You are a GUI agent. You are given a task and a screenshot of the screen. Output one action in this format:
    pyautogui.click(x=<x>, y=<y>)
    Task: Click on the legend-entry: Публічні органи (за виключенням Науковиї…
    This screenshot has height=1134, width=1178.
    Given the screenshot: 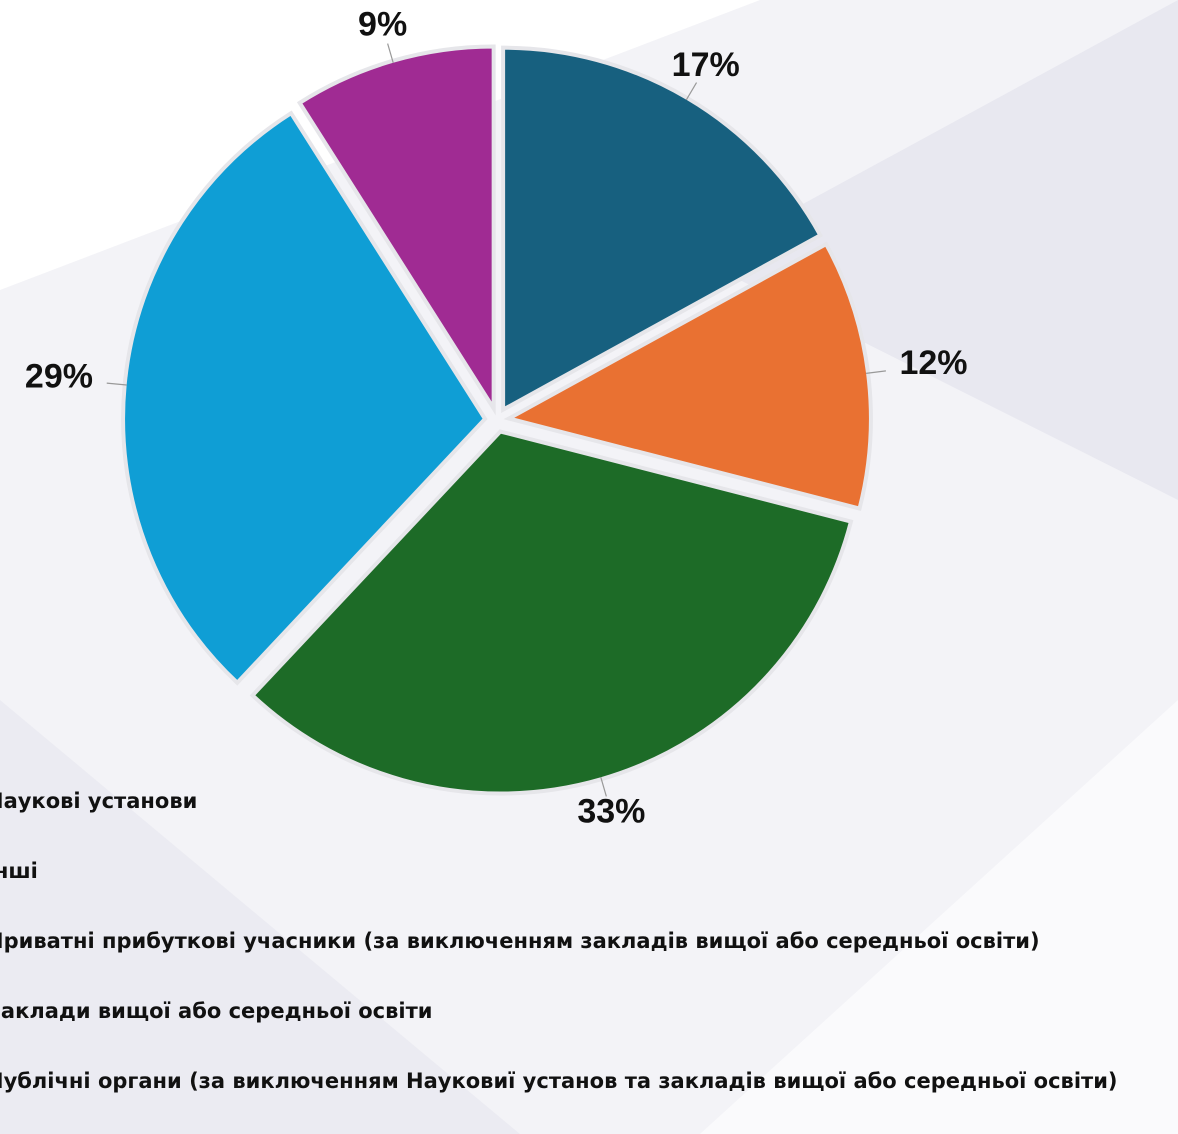 What is the action you would take?
    pyautogui.click(x=559, y=1081)
    